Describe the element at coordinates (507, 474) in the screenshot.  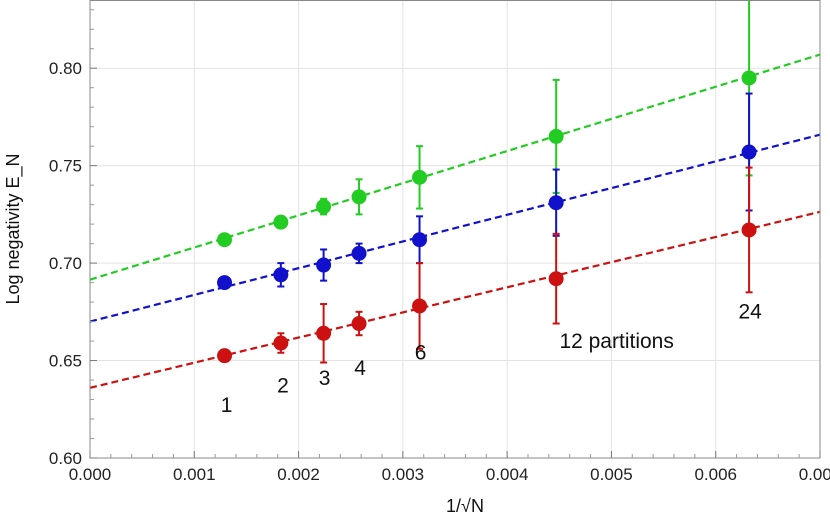
I see `x-tick-label: 0.004` at that location.